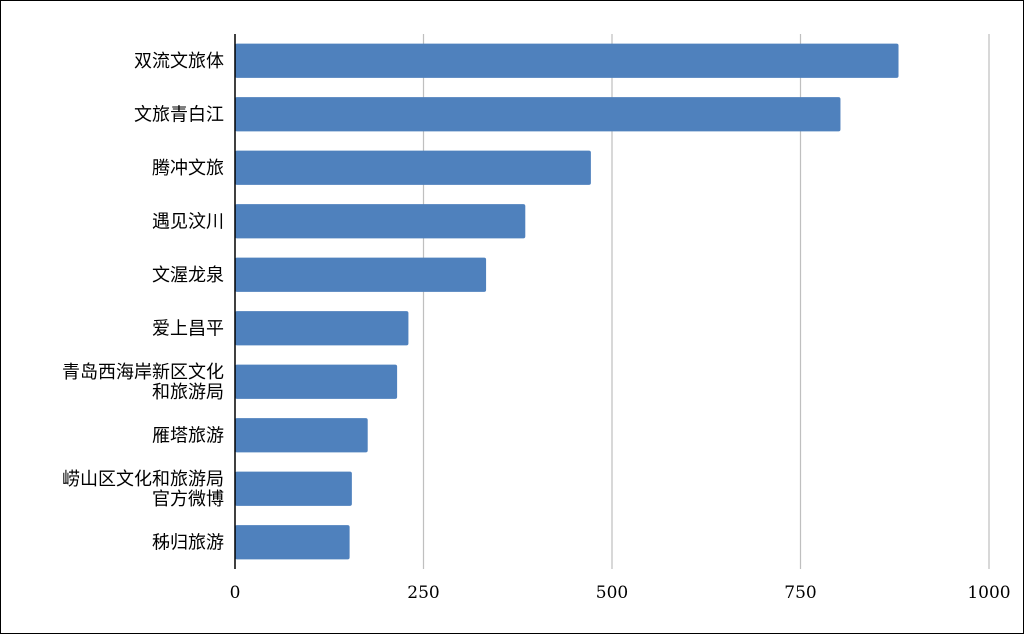  I want to click on x-tick-label-1000: 1000, so click(988, 593).